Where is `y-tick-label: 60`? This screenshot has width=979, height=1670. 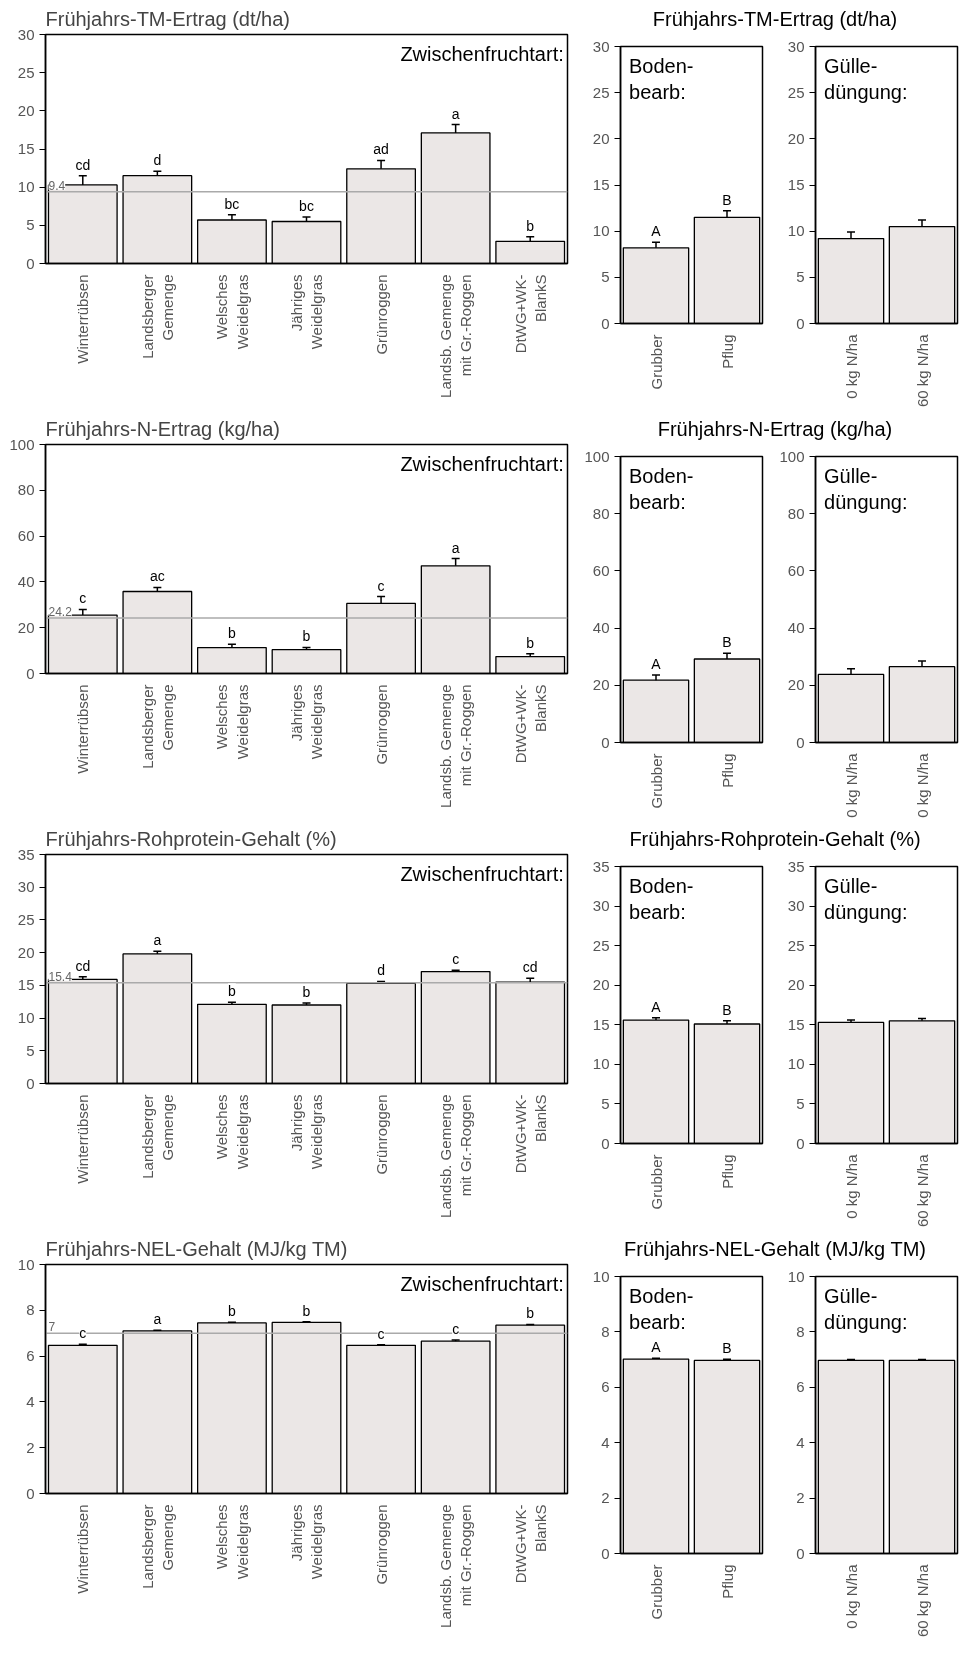
y-tick-label: 60 is located at coordinates (796, 570).